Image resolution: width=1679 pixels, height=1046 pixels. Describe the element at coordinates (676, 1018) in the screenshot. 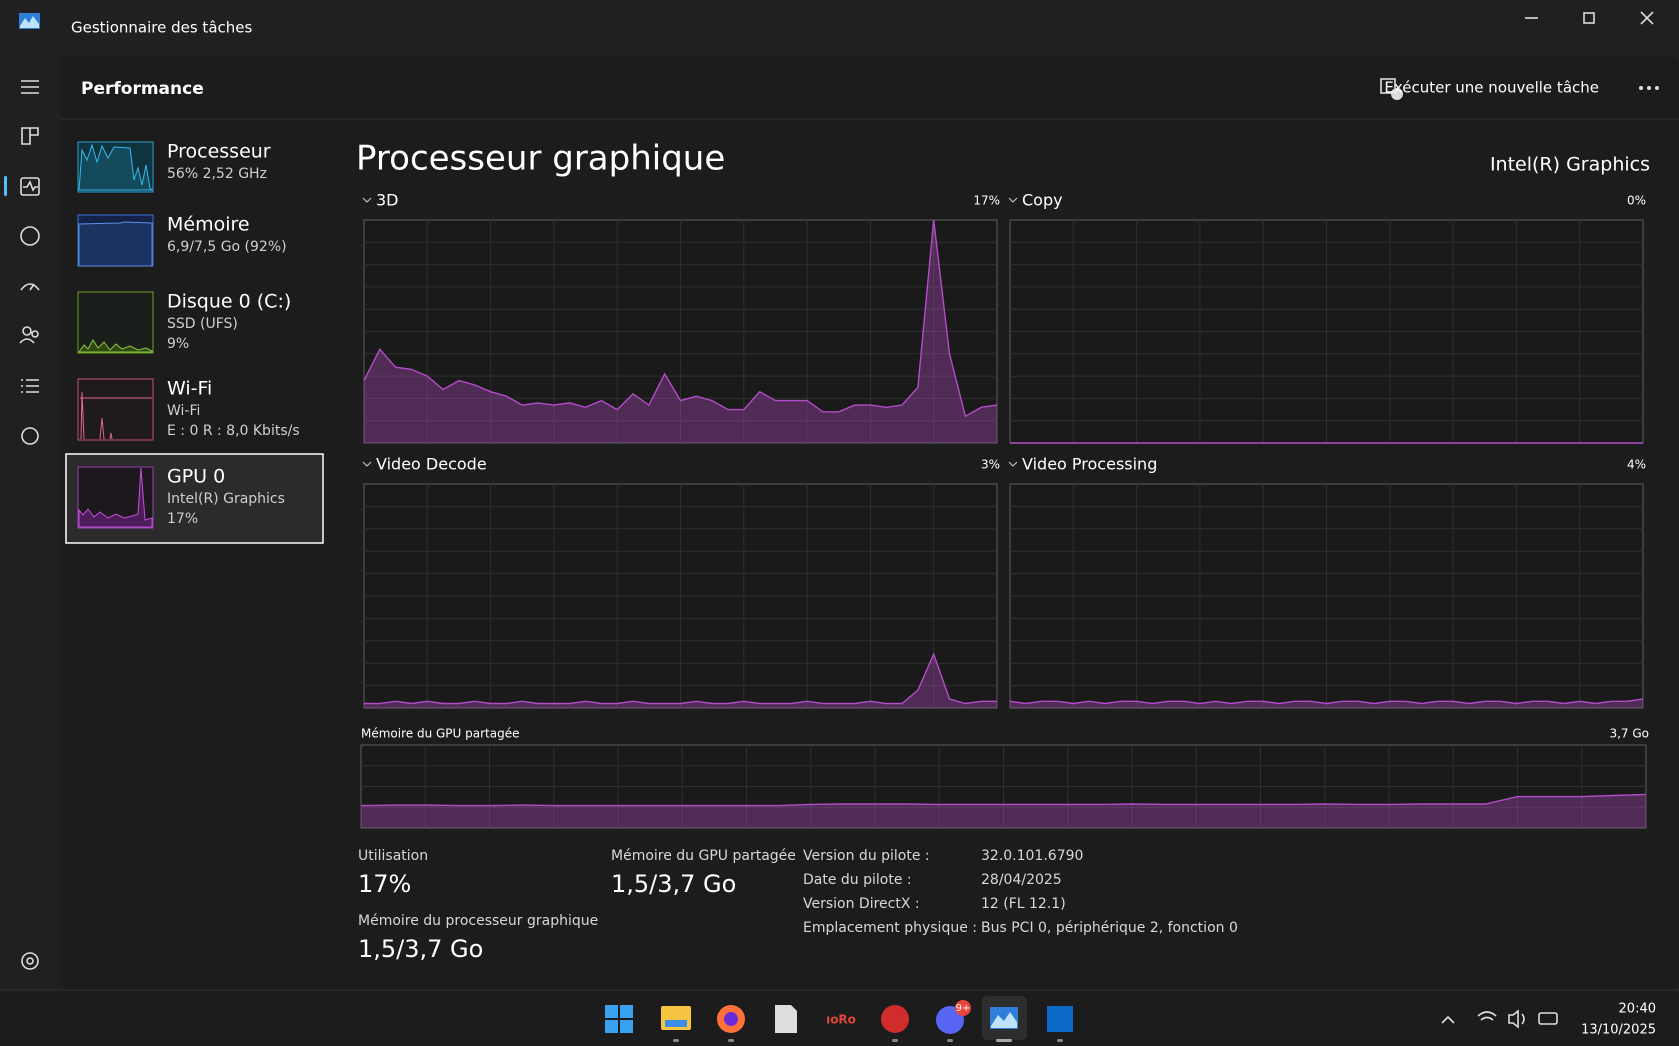

I see `explorer-icon` at that location.